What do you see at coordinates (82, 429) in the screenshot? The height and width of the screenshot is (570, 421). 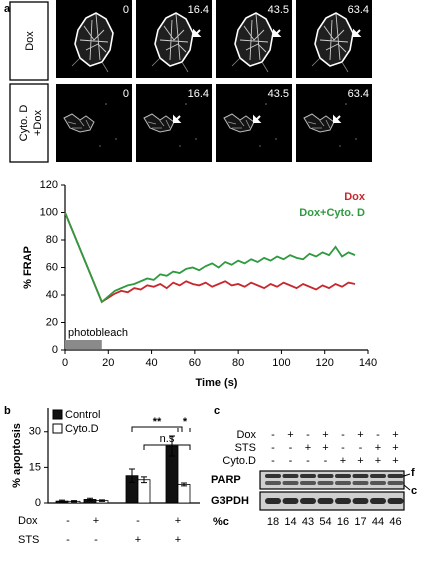 I see `legend-entry: Cyto.D` at bounding box center [82, 429].